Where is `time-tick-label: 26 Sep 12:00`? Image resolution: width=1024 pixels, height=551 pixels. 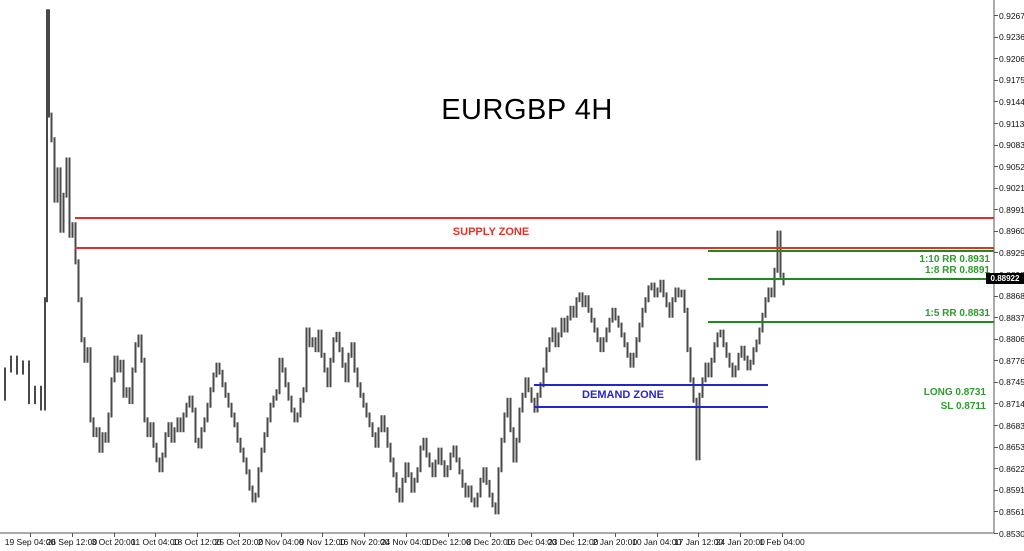
time-tick-label: 26 Sep 12:00 is located at coordinates (72, 542).